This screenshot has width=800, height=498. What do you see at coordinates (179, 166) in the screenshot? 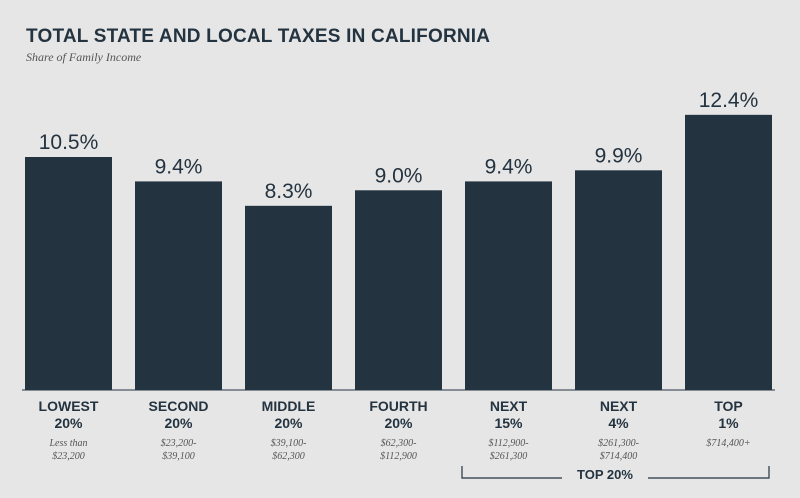
I see `value-label-1: 9.4%` at bounding box center [179, 166].